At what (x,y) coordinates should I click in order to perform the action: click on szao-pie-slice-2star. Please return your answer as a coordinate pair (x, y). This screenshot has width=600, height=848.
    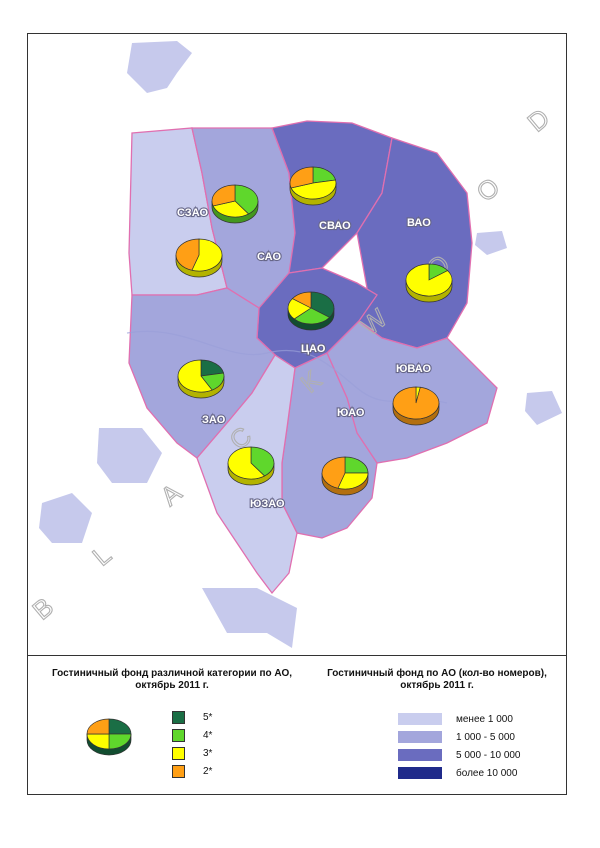
    Looking at the image, I should click on (187, 254).